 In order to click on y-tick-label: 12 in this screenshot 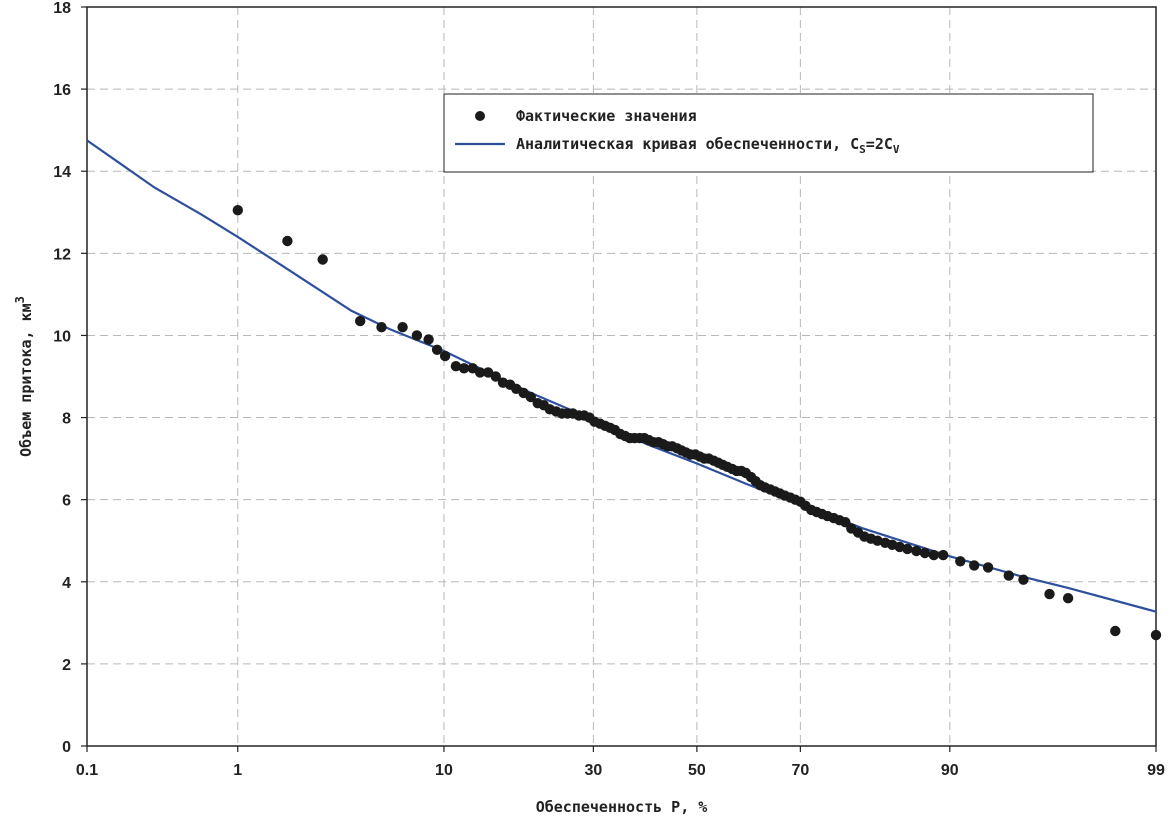, I will do `click(62, 254)`.